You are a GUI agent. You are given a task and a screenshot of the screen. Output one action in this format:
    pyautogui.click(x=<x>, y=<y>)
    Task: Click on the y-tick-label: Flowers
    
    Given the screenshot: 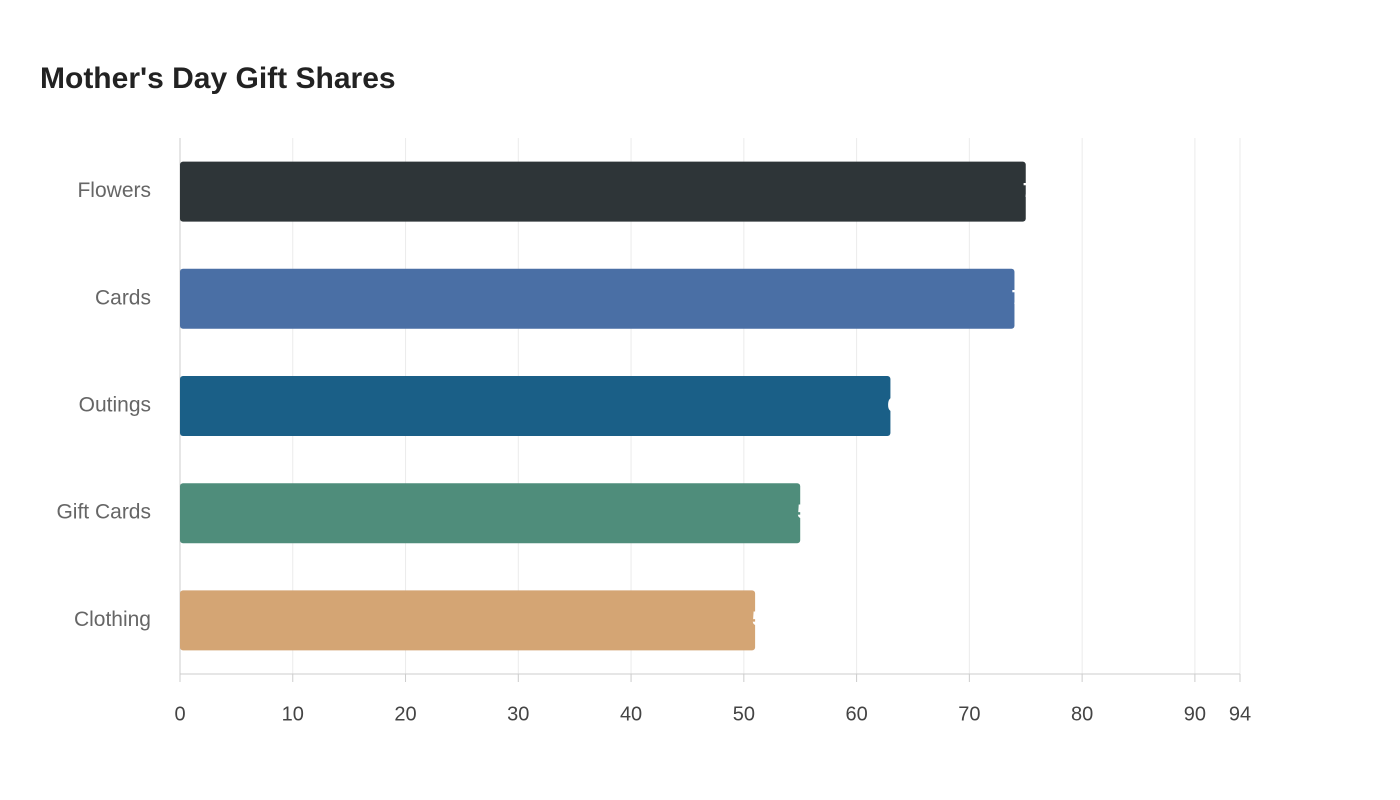 What is the action you would take?
    pyautogui.click(x=114, y=190)
    